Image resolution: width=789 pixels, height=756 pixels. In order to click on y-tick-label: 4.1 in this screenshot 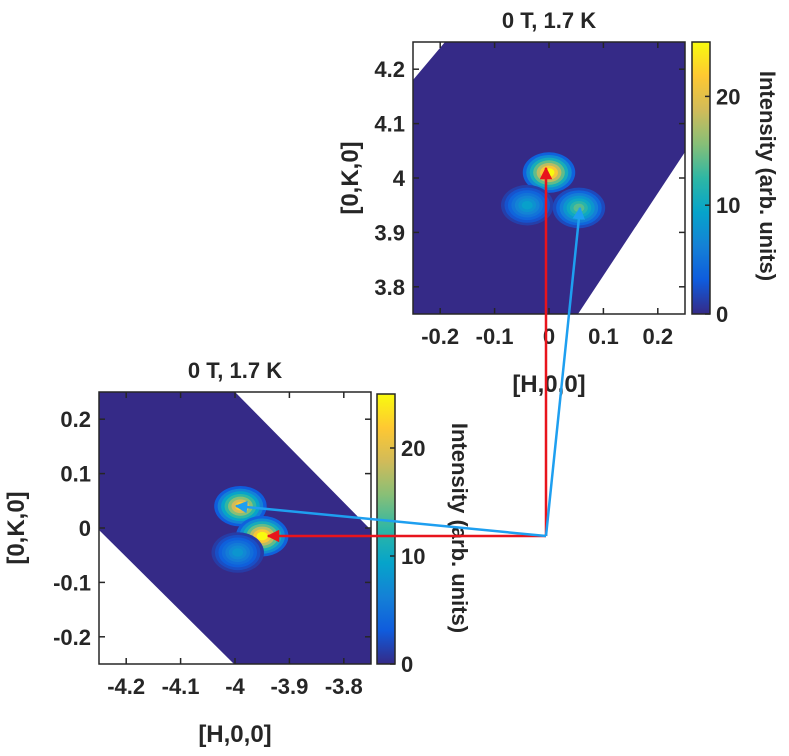, I will do `click(389, 124)`.